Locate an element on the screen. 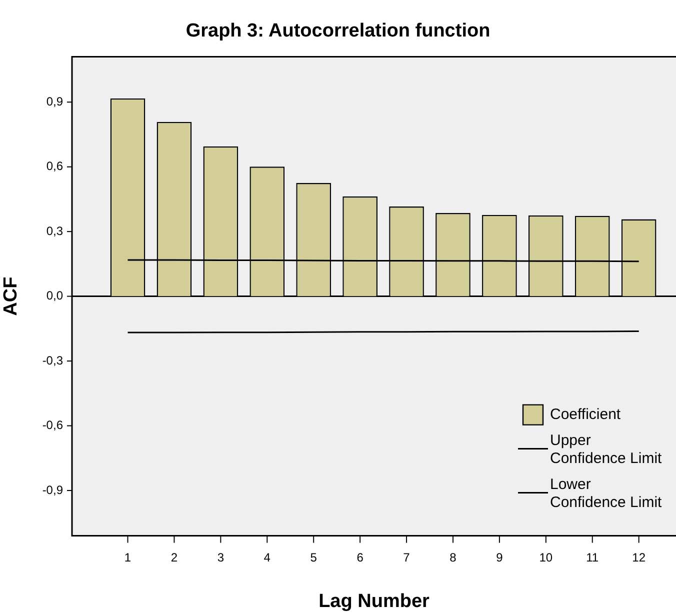 The image size is (676, 613). y-tick-label: 0,9 is located at coordinates (55, 101).